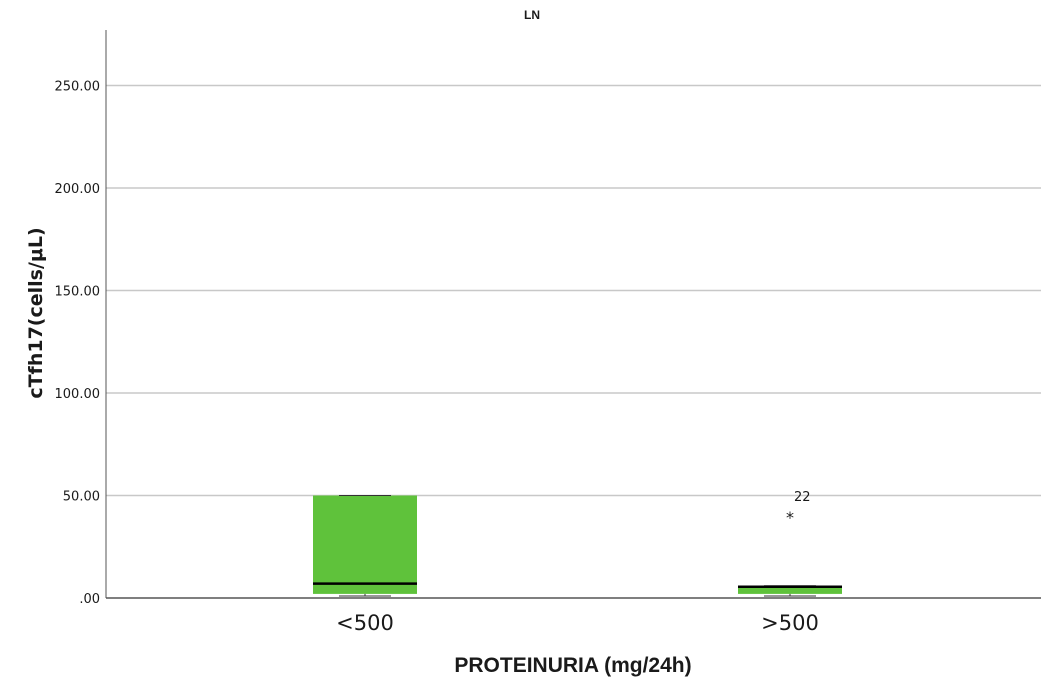 This screenshot has height=681, width=1041. I want to click on outlier-label: 22, so click(802, 497).